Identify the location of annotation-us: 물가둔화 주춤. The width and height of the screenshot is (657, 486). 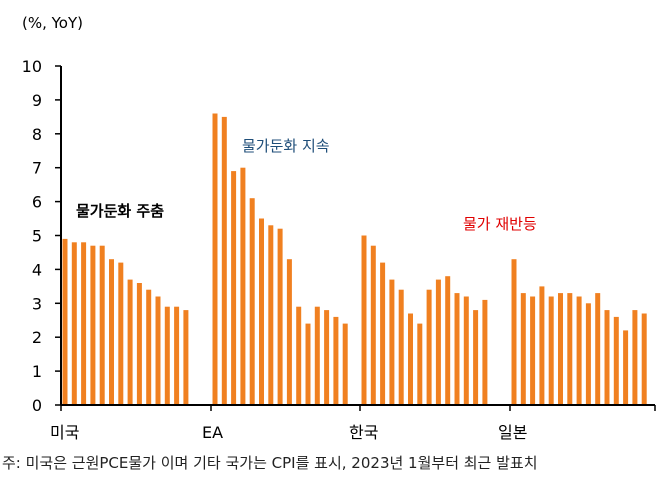
(120, 211).